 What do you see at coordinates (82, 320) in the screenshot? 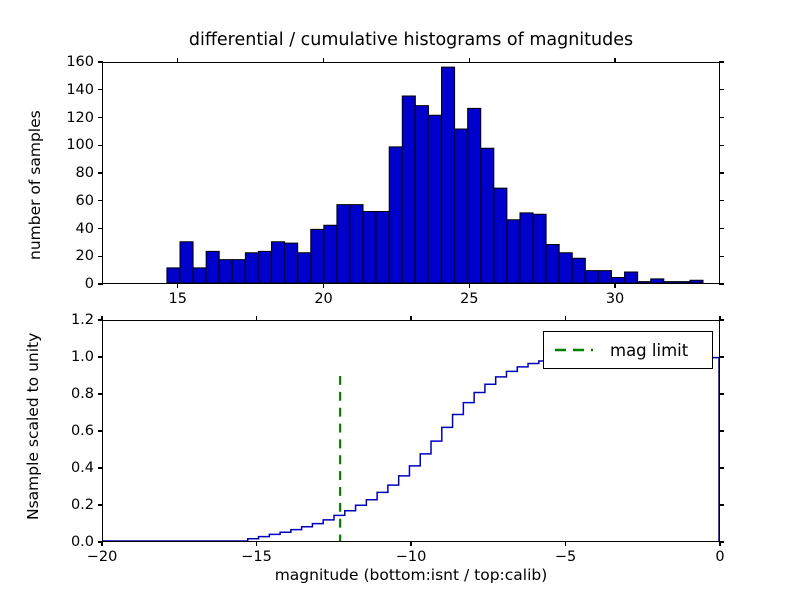
I see `y-tick-label: 1.2` at bounding box center [82, 320].